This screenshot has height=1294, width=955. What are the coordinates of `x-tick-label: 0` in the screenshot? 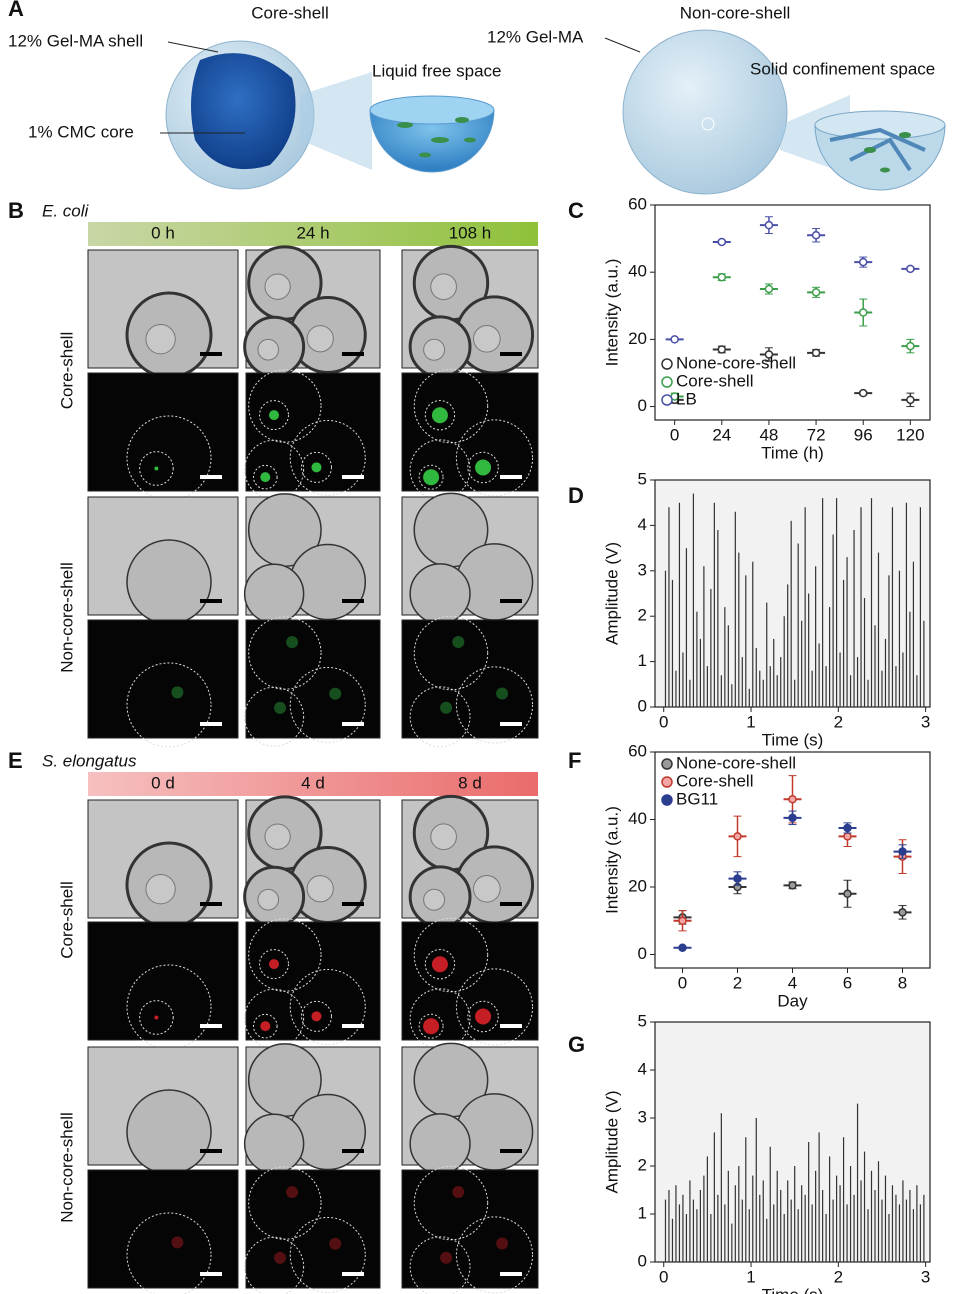 It's located at (682, 982).